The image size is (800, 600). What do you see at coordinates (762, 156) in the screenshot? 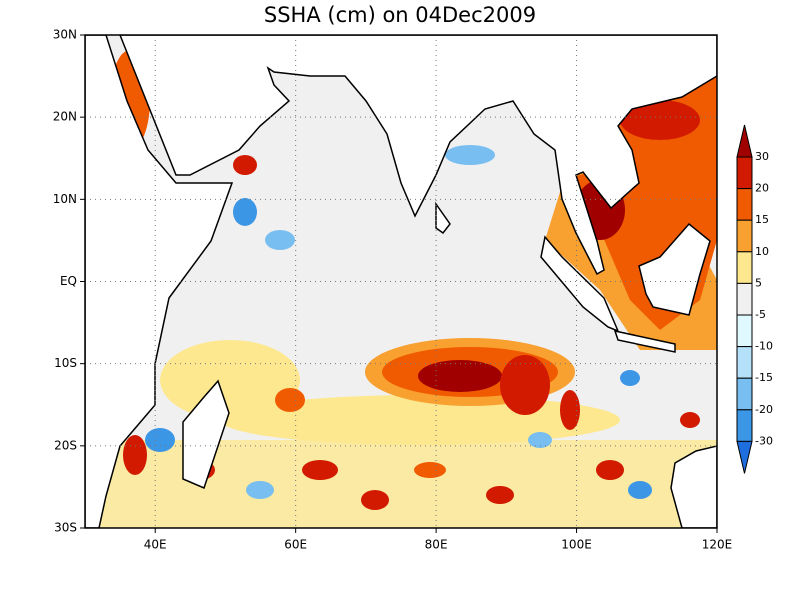
I see `colorbar-label: 30` at bounding box center [762, 156].